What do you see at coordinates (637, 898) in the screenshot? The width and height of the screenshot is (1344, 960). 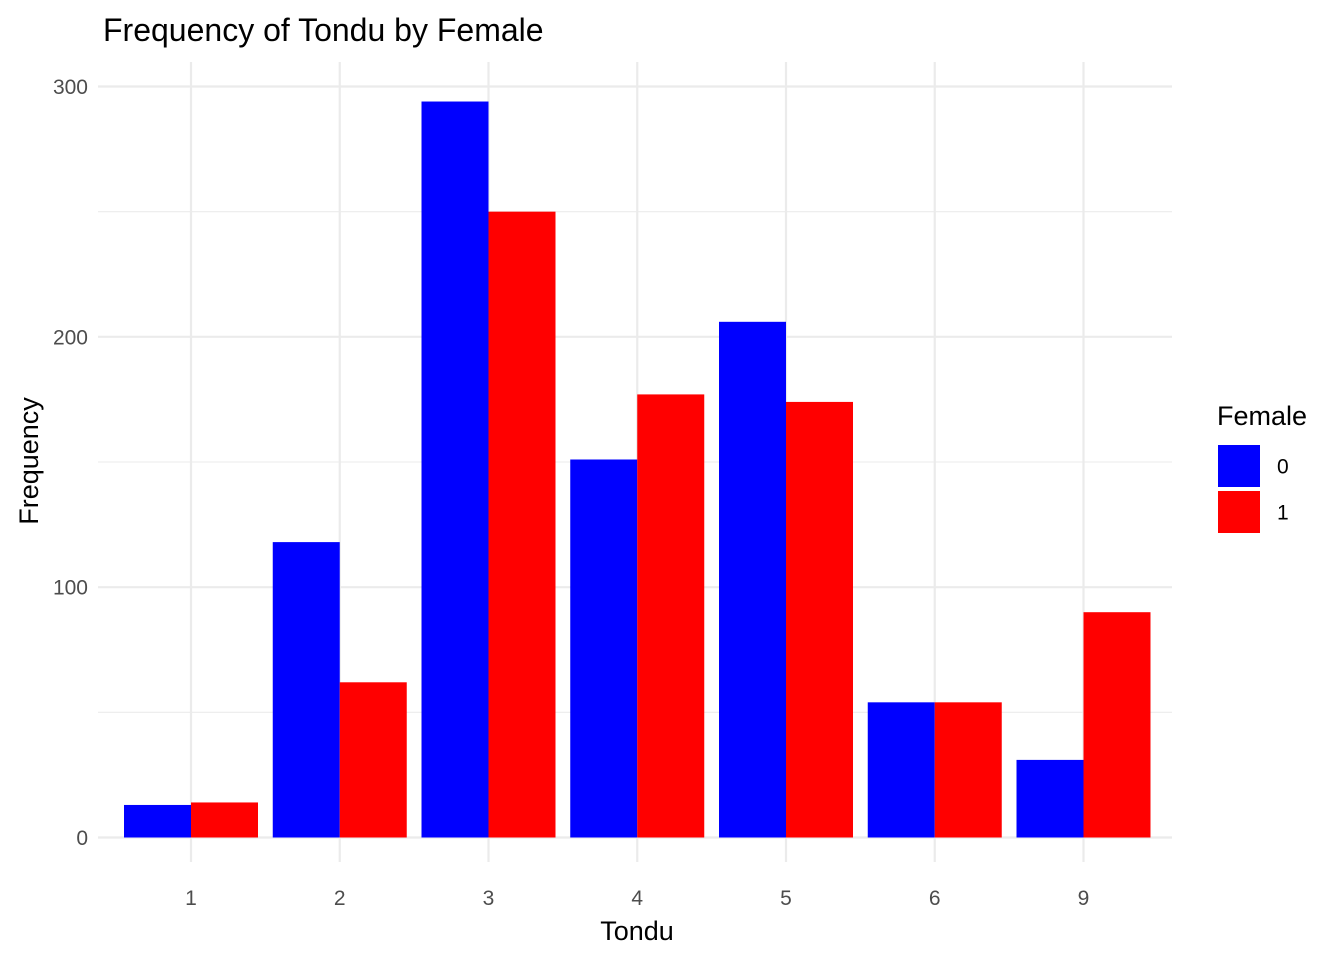 I see `x-tick-label: 4` at bounding box center [637, 898].